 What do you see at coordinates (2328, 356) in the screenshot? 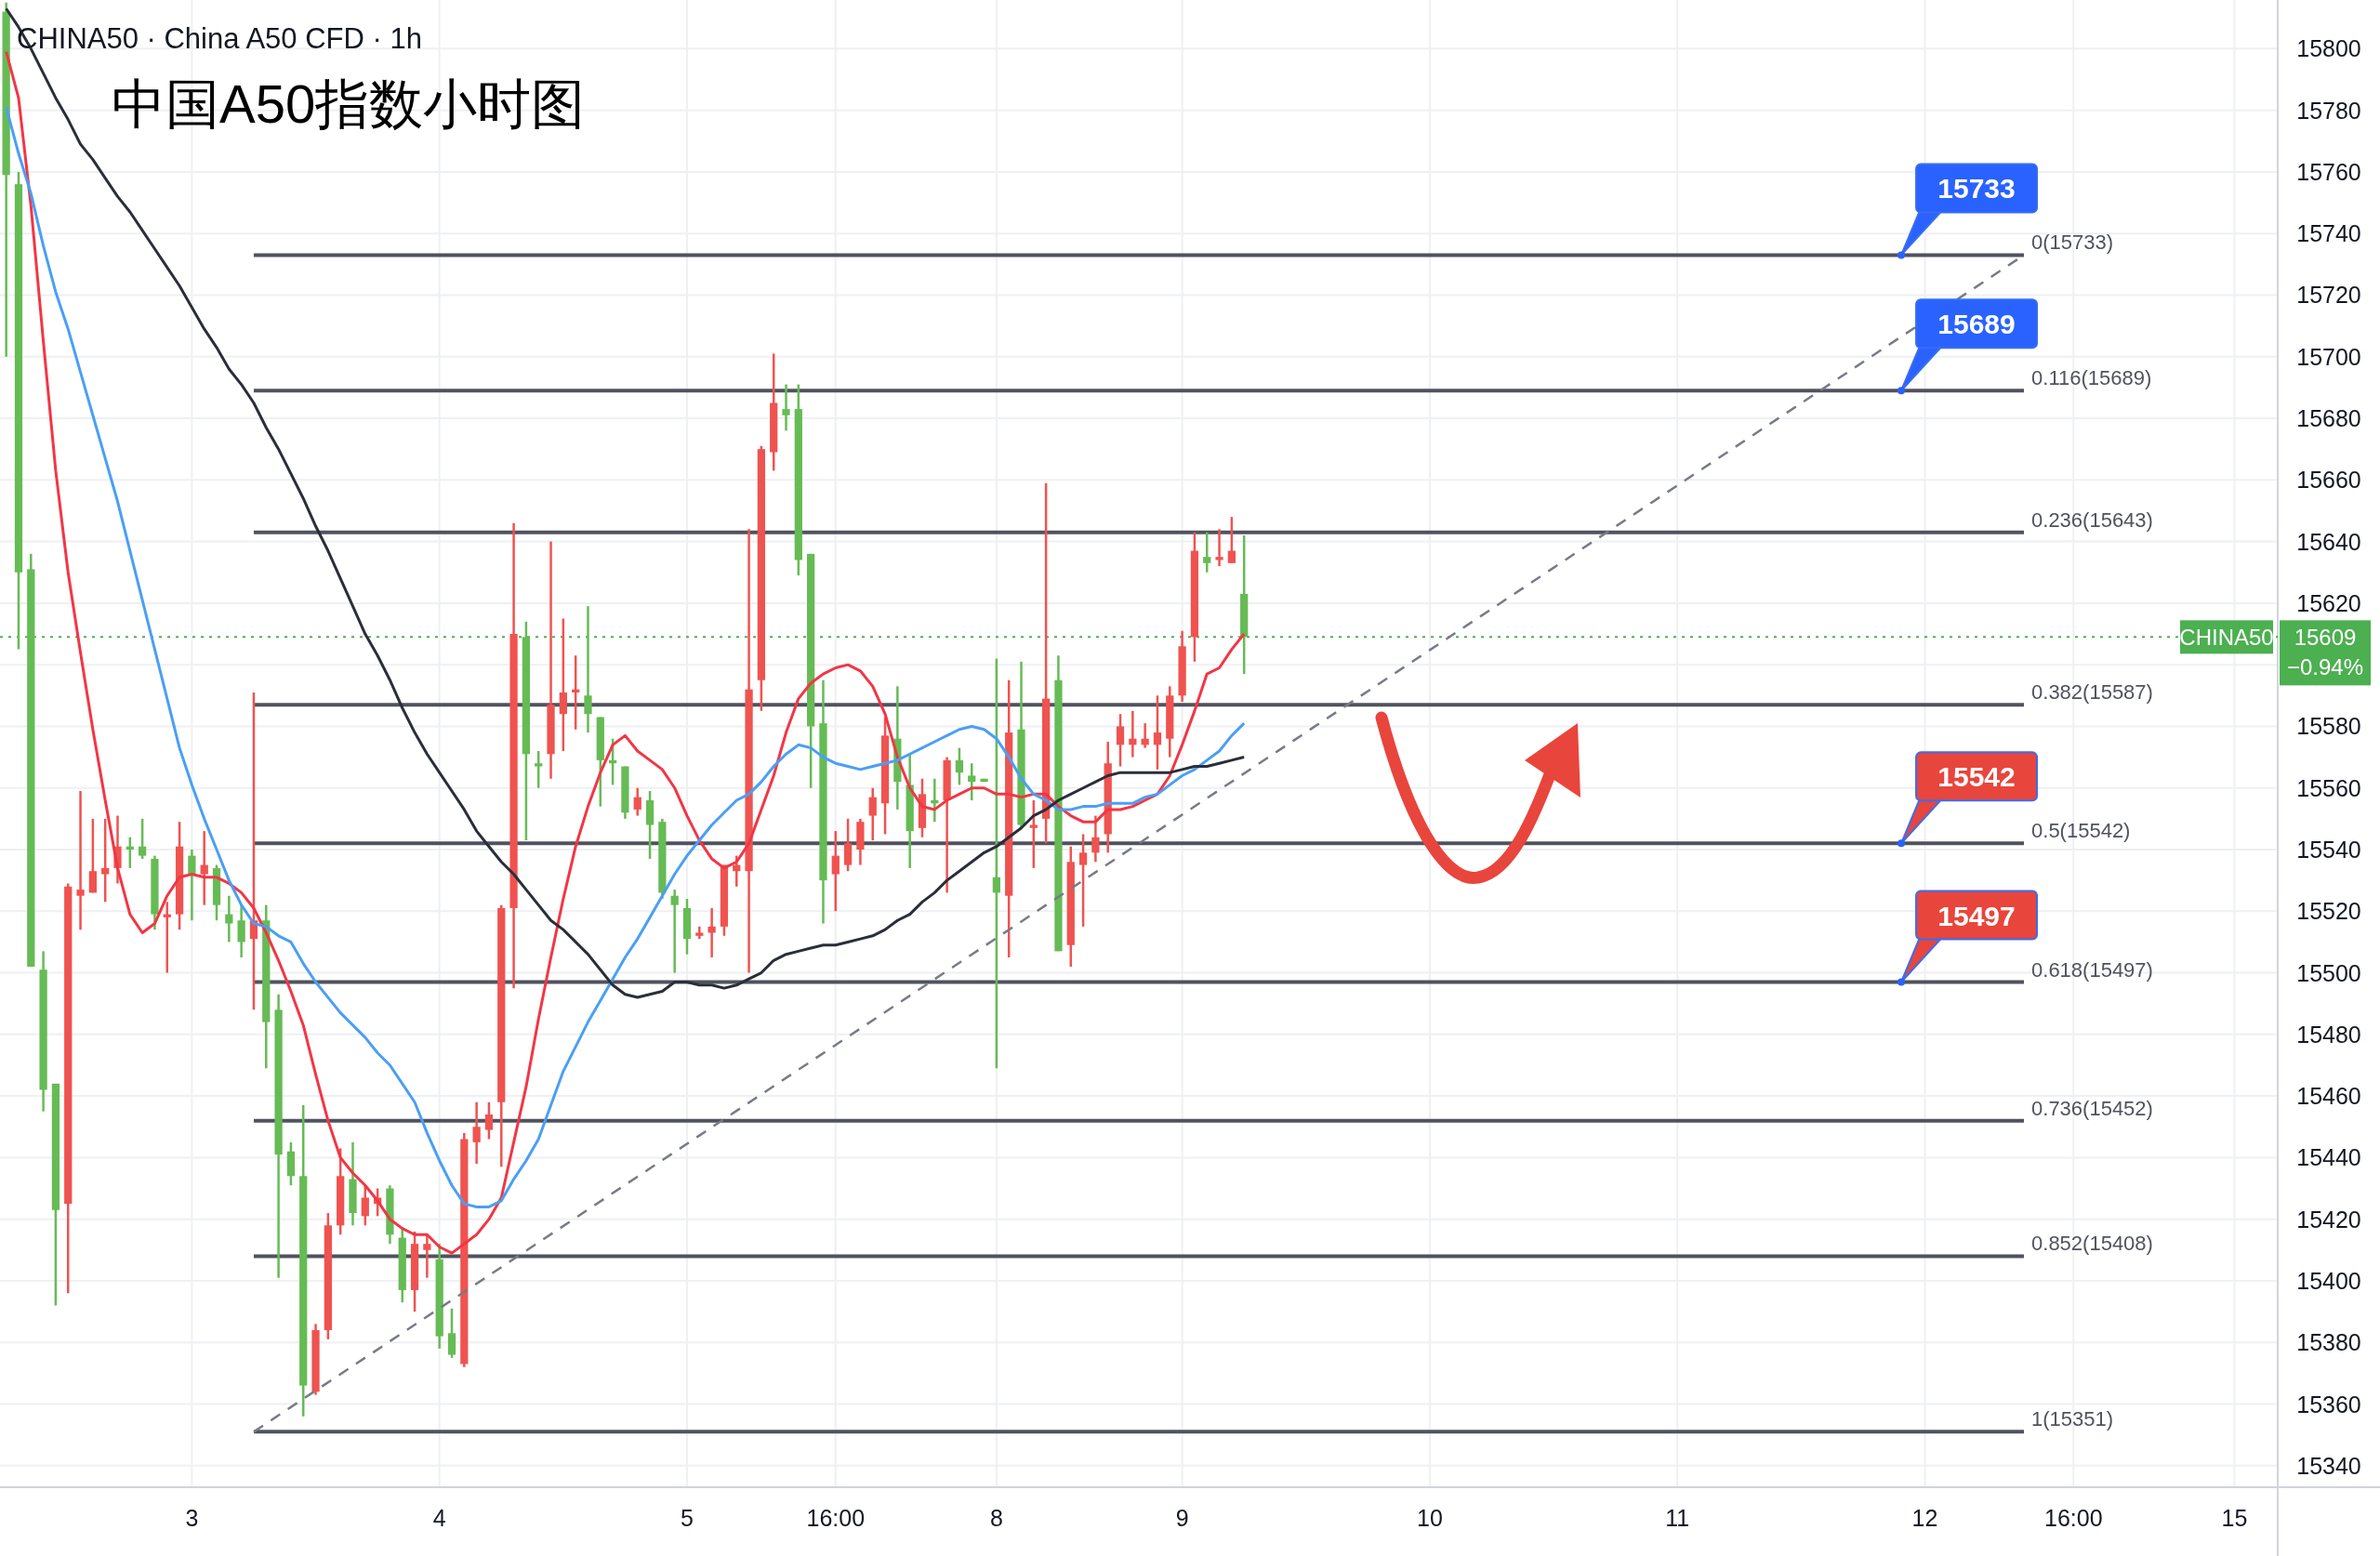
I see `y-tick-label: 15700` at bounding box center [2328, 356].